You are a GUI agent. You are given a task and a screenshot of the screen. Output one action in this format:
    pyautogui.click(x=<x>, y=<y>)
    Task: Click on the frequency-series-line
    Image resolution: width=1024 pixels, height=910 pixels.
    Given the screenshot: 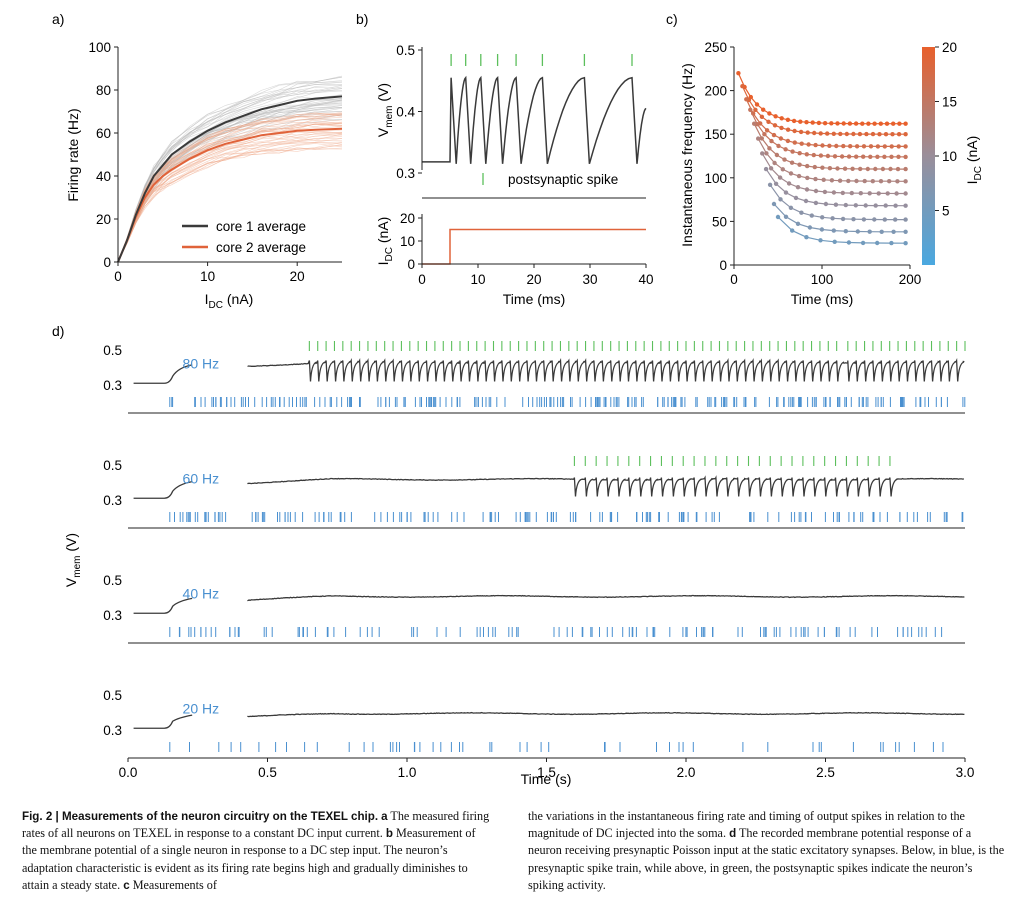 What is the action you would take?
    pyautogui.click(x=837, y=202)
    